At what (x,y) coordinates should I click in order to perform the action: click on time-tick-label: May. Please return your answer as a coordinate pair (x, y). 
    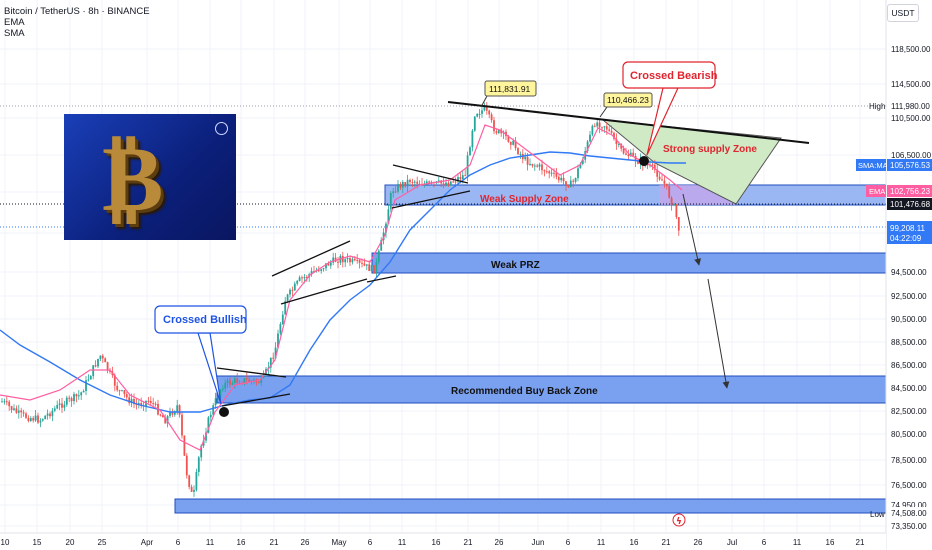
    Looking at the image, I should click on (338, 542).